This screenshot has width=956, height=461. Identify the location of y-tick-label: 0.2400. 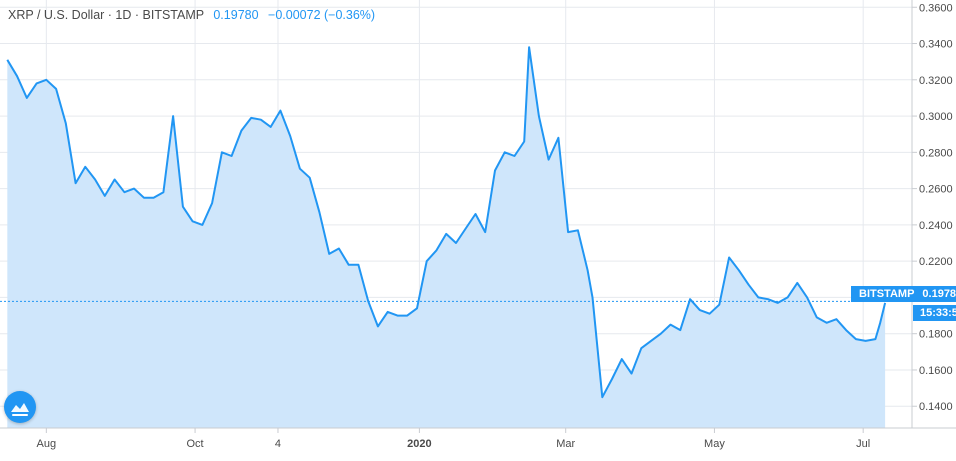
(936, 226).